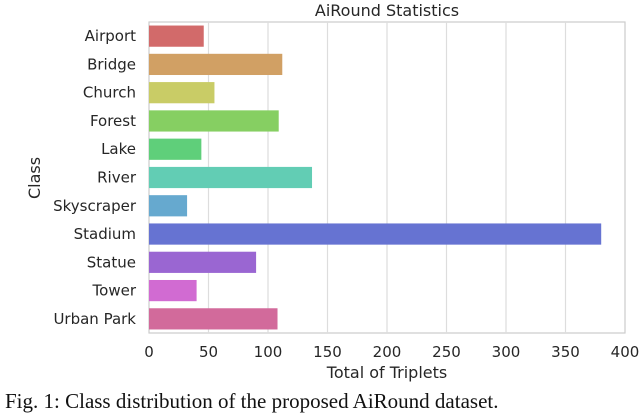 The height and width of the screenshot is (415, 640). Describe the element at coordinates (117, 178) in the screenshot. I see `y-tick-label: River` at that location.